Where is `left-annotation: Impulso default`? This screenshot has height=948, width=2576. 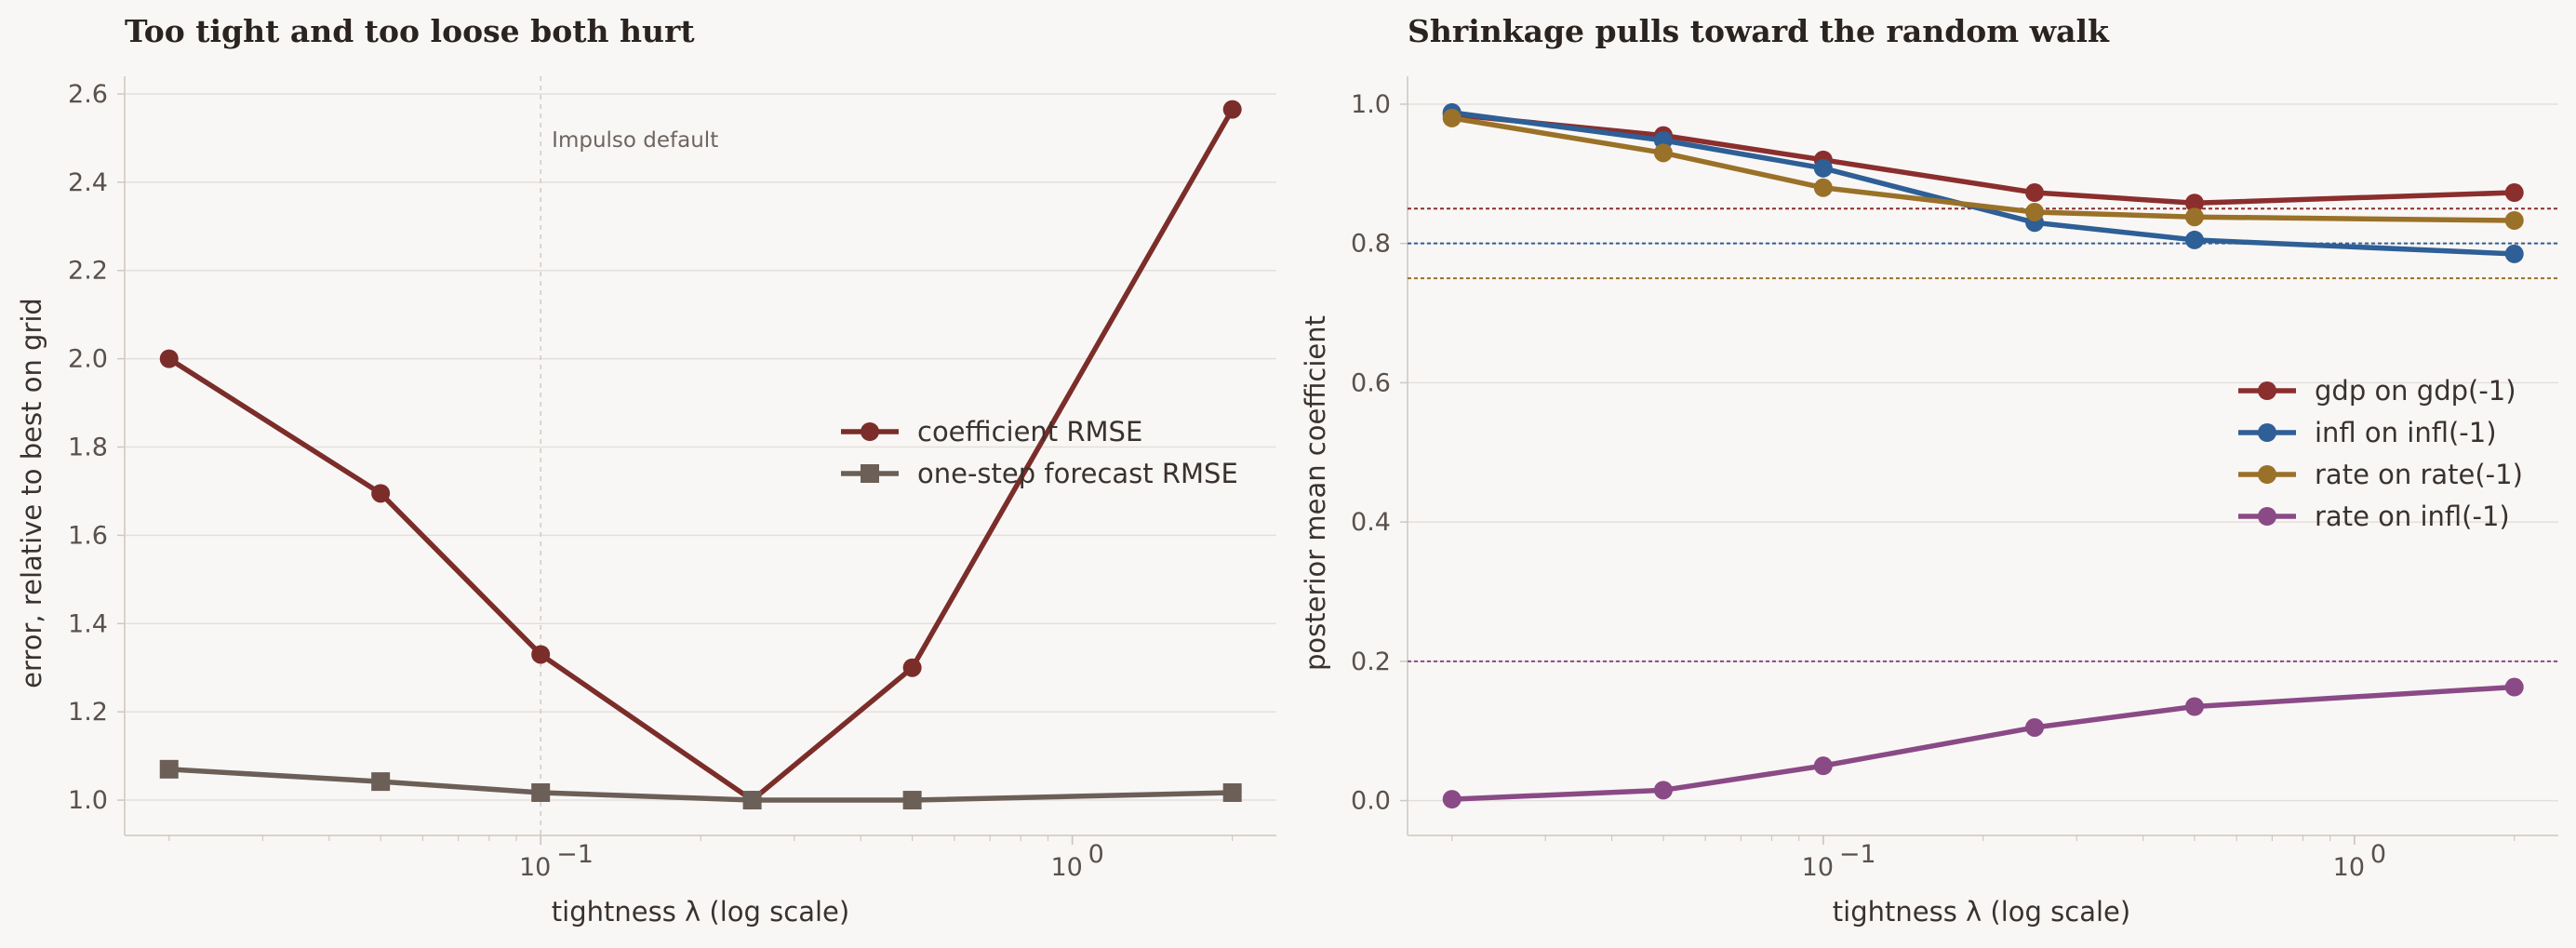 left-annotation: Impulso default is located at coordinates (629, 455).